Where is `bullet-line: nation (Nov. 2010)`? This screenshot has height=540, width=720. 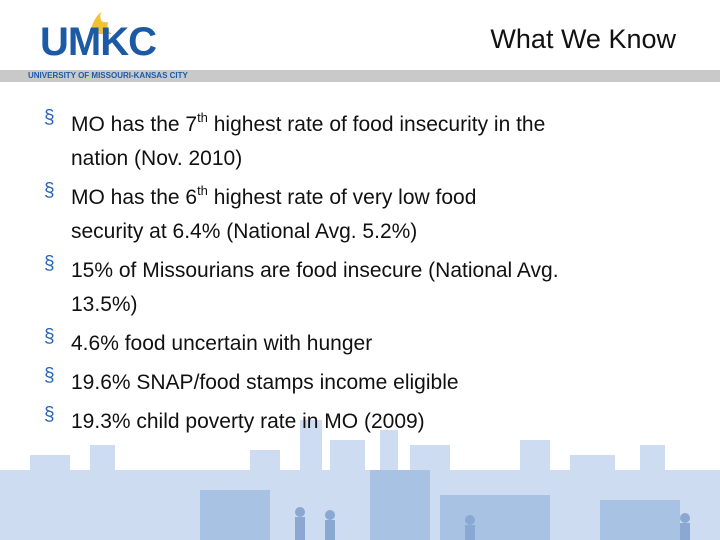
bullet-line: nation (Nov. 2010) is located at coordinates (315, 158).